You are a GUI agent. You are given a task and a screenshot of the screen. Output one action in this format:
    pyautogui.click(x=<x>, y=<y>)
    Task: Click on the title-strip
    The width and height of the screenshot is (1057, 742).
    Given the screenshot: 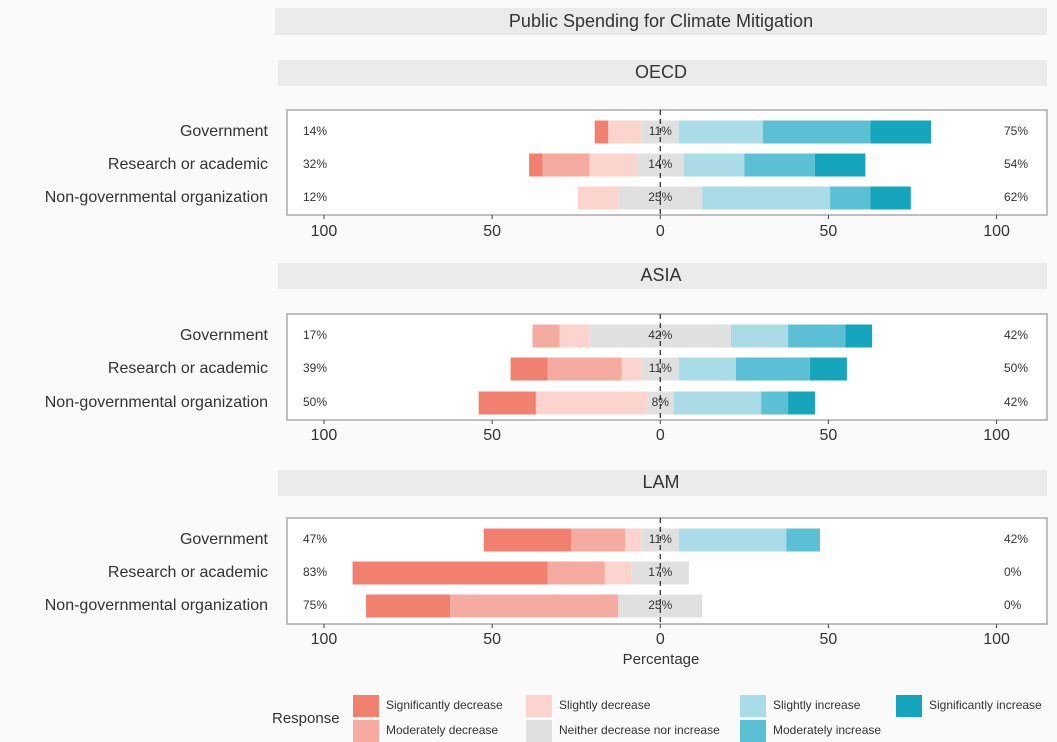 What is the action you would take?
    pyautogui.click(x=661, y=21)
    